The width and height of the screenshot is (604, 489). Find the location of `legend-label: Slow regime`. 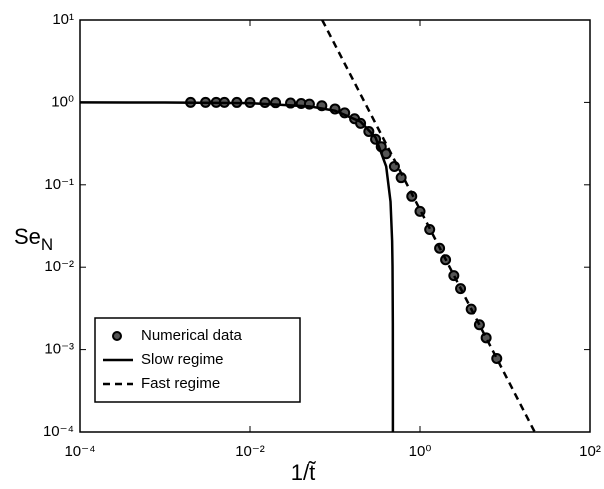

legend-label: Slow regime is located at coordinates (182, 359).